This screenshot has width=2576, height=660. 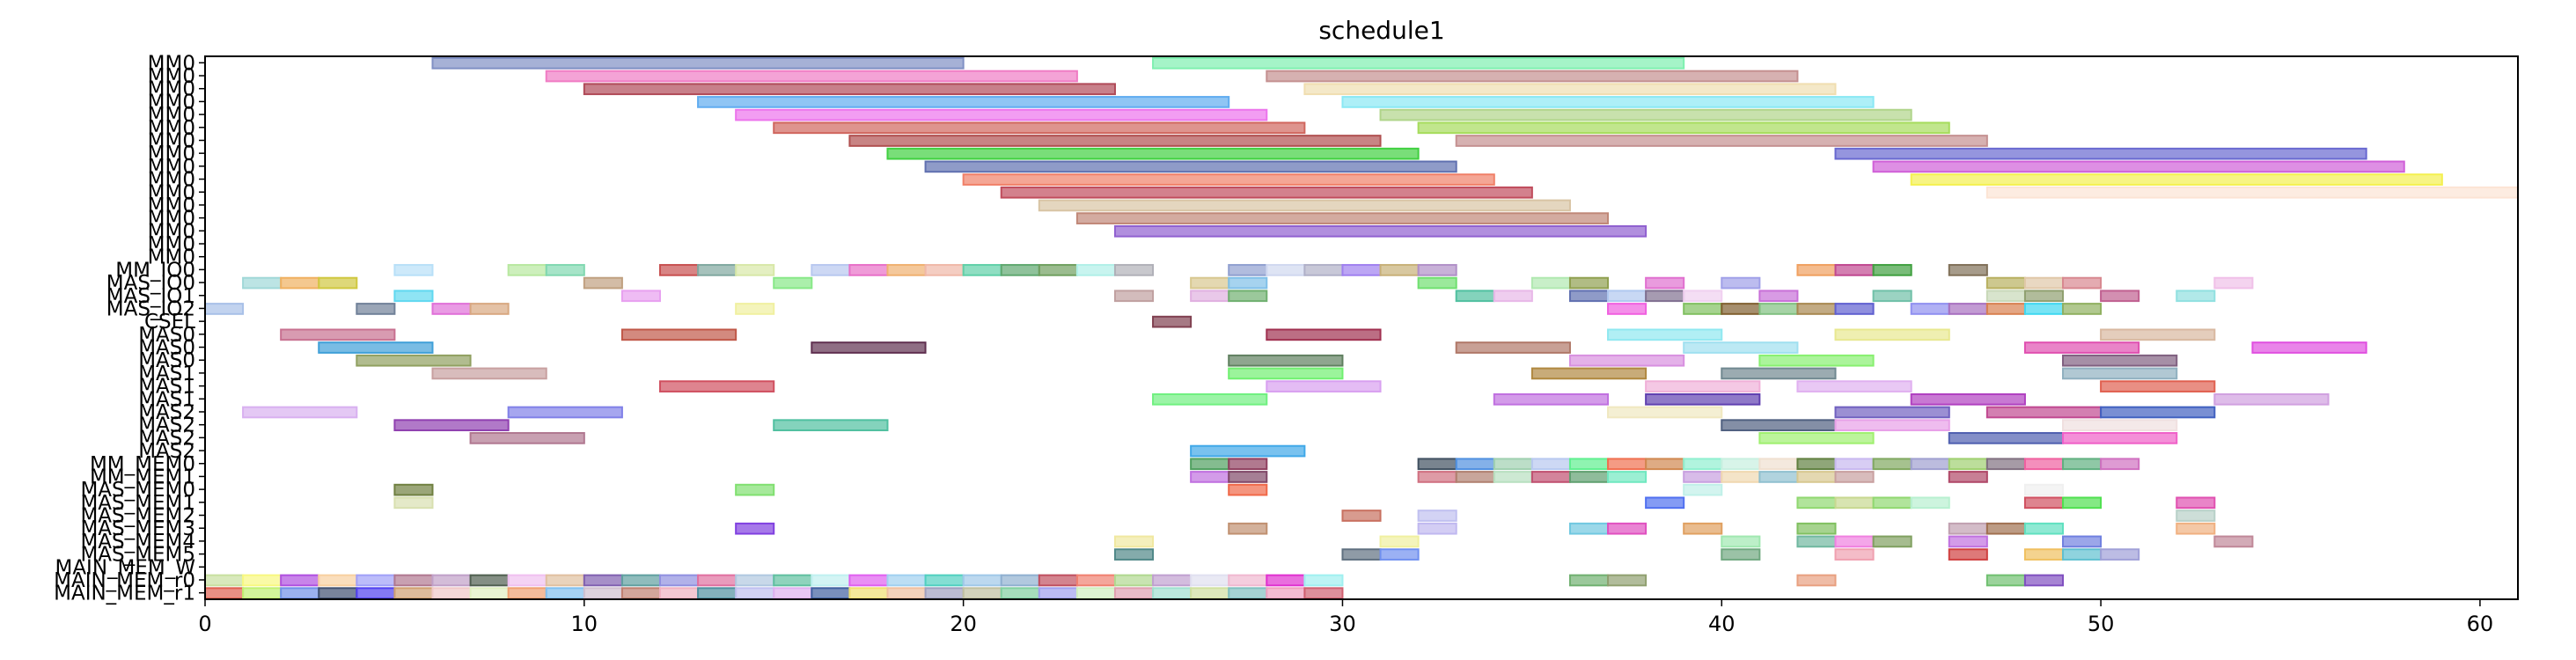 I want to click on x-axis: 0 10 20 30 40 50 60, so click(x=1345, y=617).